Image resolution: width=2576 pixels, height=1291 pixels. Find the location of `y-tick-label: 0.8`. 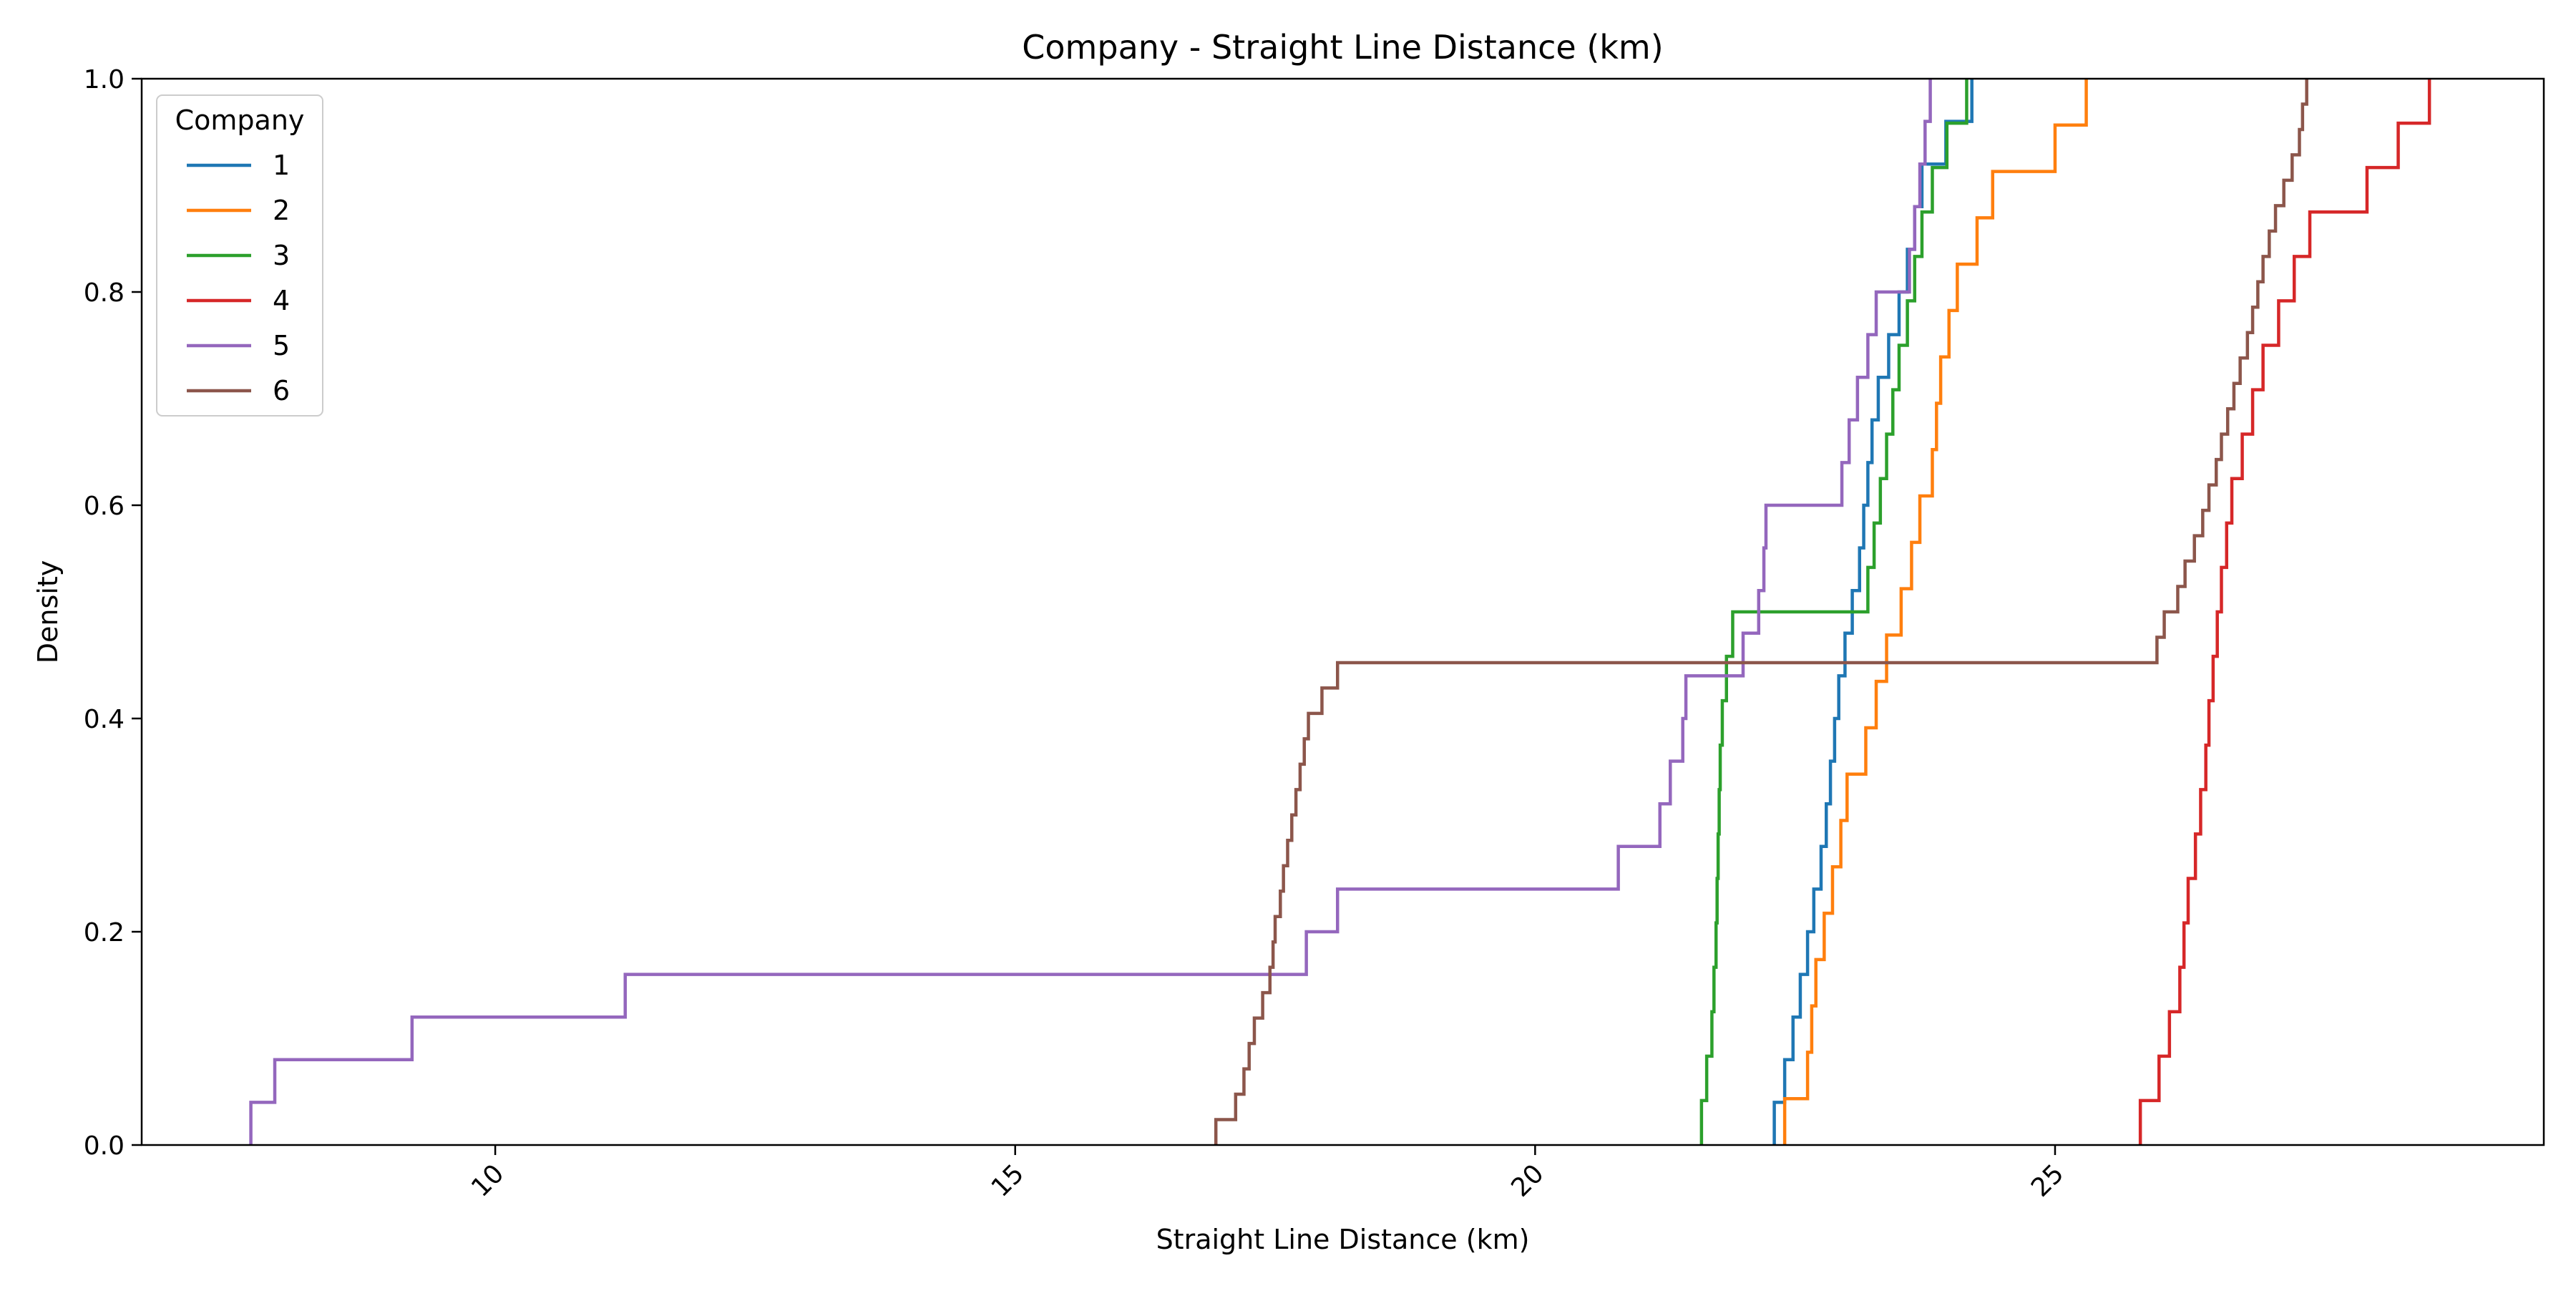

y-tick-label: 0.8 is located at coordinates (104, 293).